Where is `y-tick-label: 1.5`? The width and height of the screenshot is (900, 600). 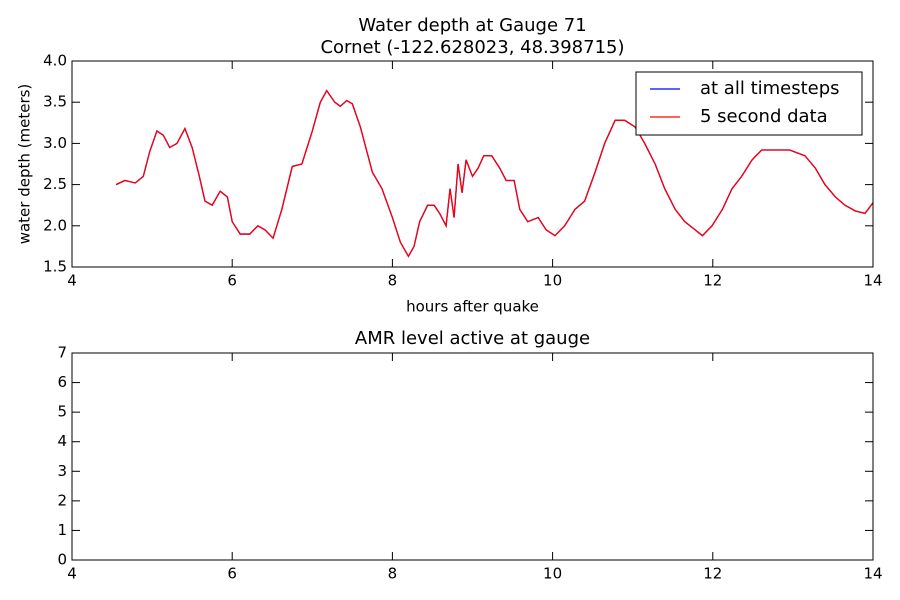 y-tick-label: 1.5 is located at coordinates (55, 267).